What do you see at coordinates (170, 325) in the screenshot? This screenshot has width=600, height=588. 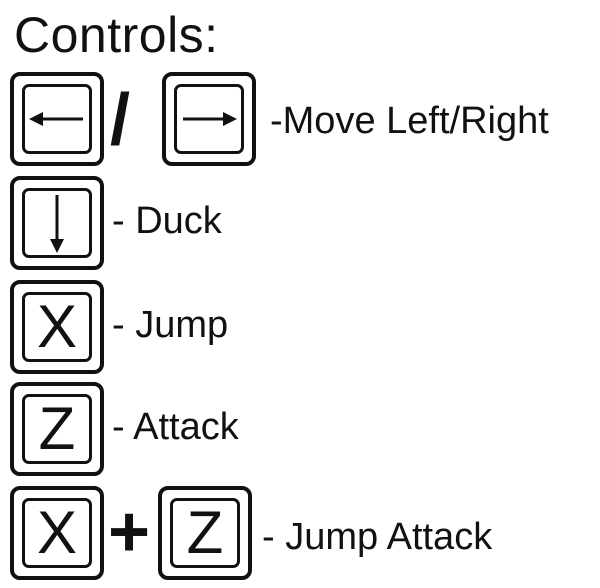 I see `jump-label: - Jump` at bounding box center [170, 325].